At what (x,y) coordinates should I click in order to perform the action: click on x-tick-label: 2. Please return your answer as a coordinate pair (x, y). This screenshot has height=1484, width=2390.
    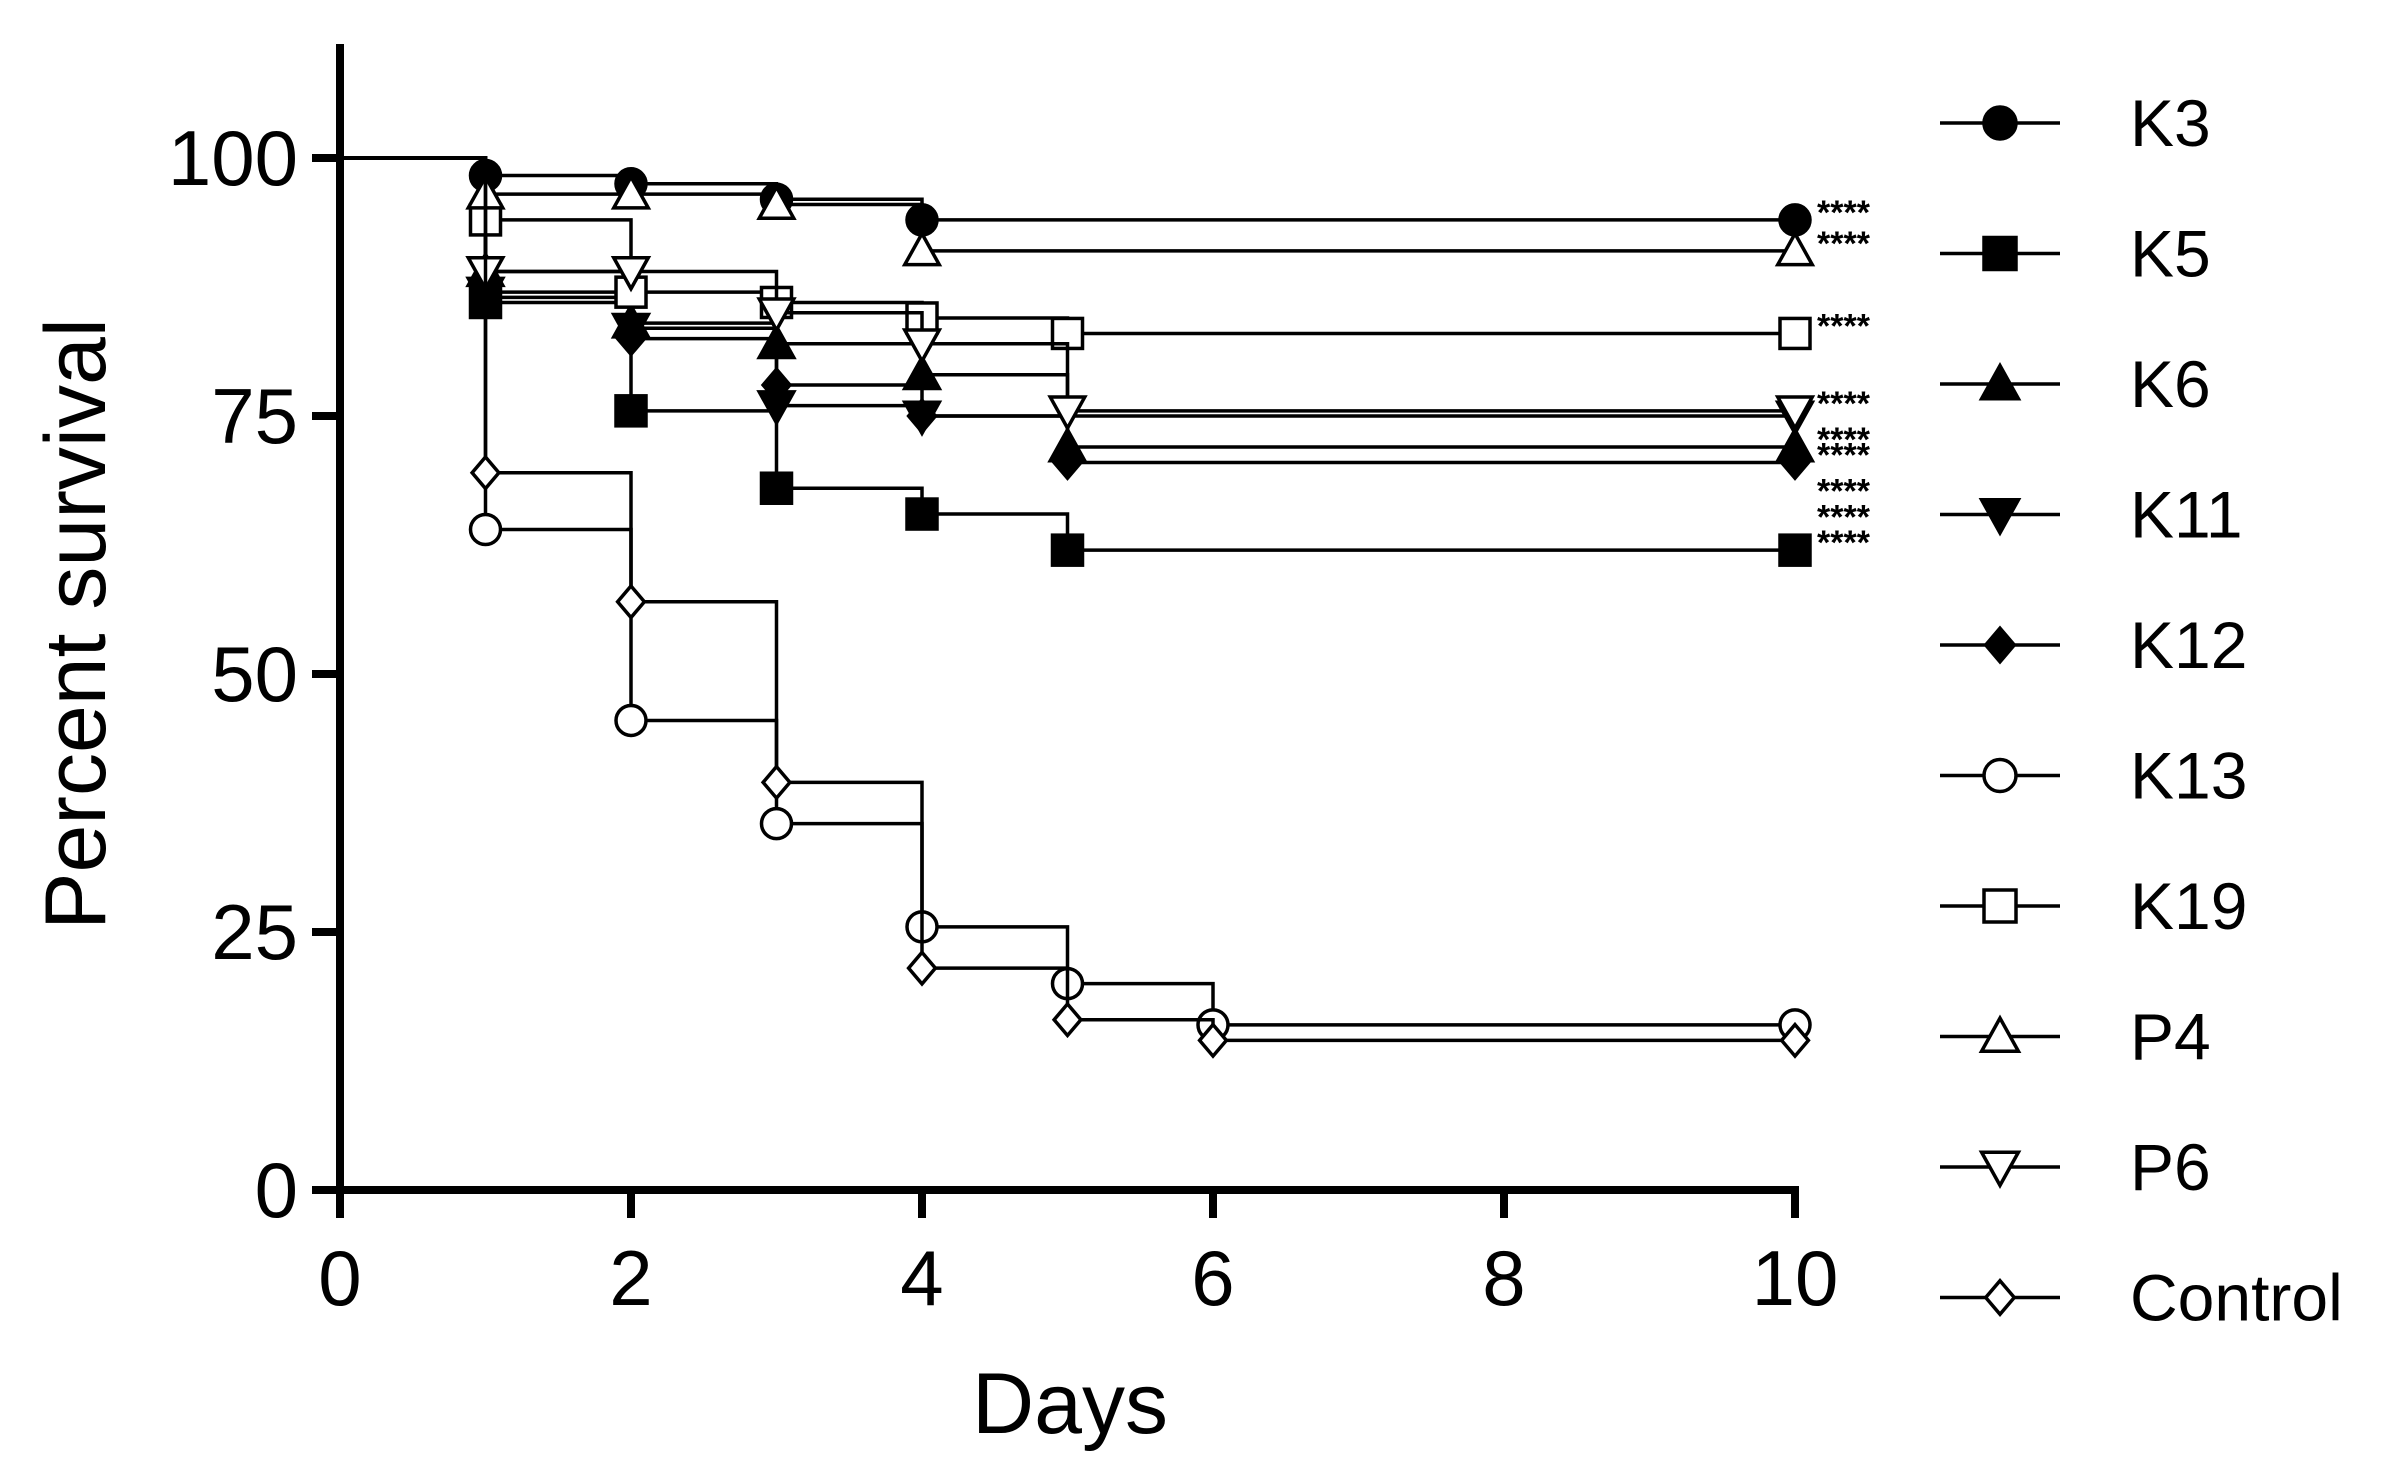
    Looking at the image, I should click on (630, 1278).